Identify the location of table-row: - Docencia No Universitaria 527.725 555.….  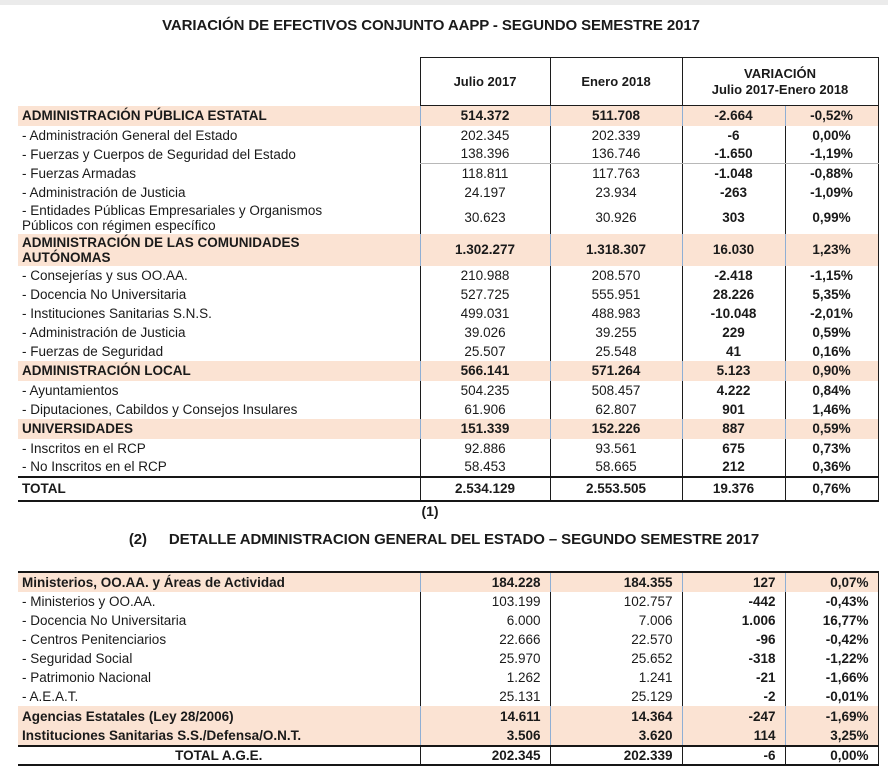
(448, 294).